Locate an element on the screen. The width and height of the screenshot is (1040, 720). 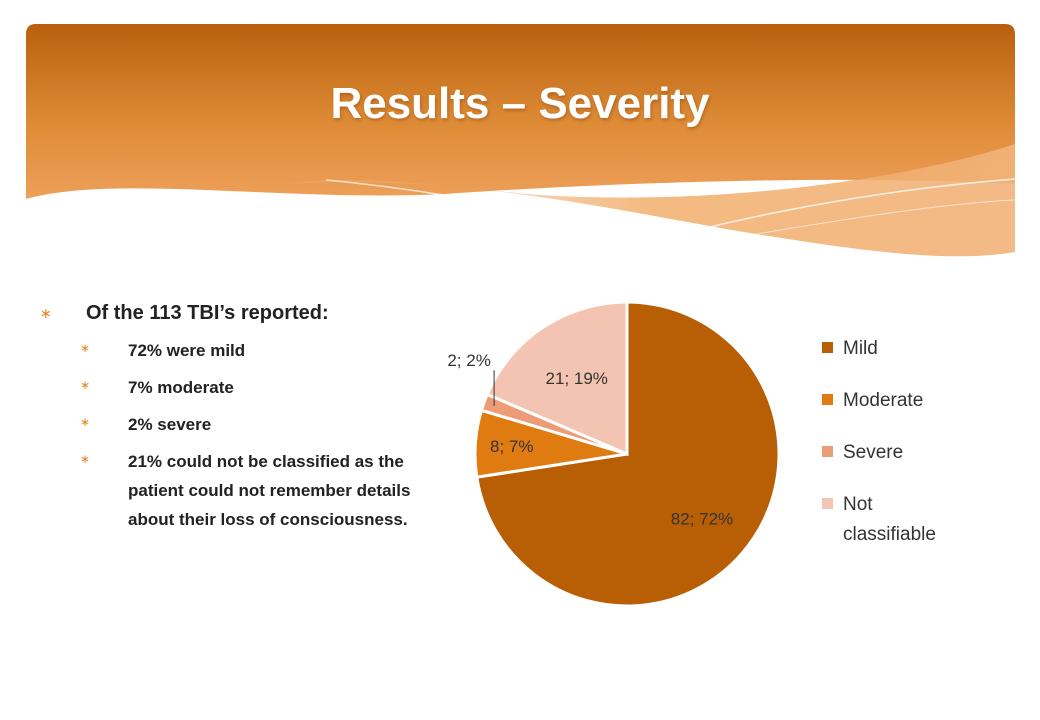
legend-label-moderate: Moderate is located at coordinates (883, 400).